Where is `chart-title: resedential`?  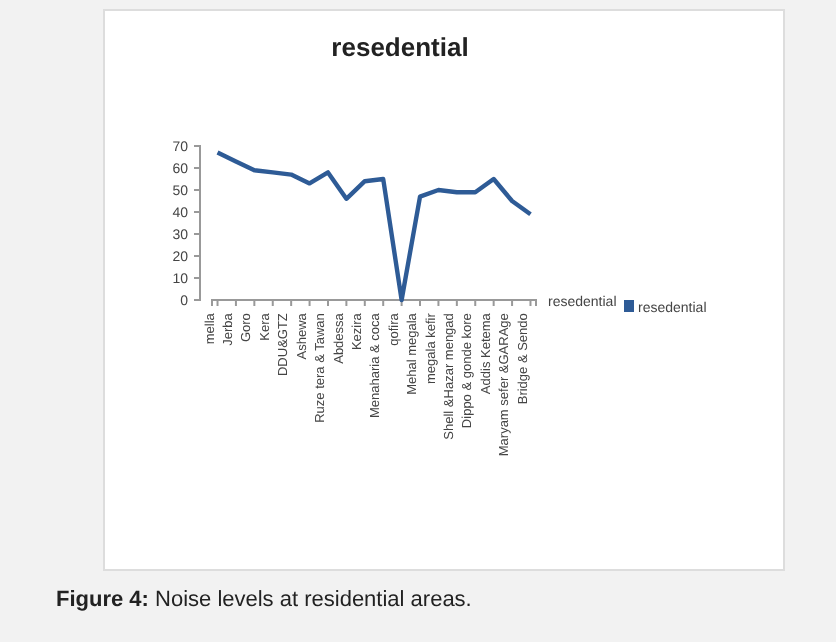
chart-title: resedential is located at coordinates (400, 47).